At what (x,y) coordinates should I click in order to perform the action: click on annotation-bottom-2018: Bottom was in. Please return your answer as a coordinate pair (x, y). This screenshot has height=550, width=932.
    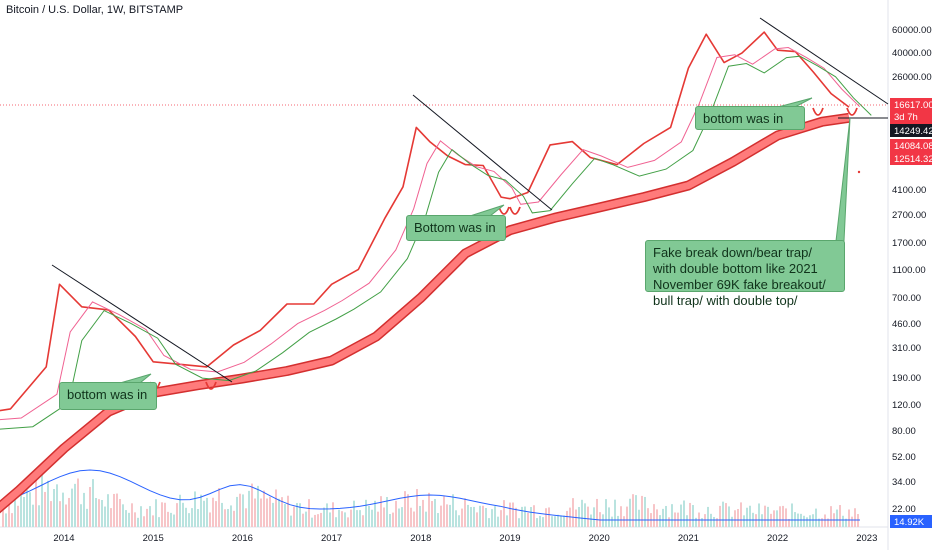
    Looking at the image, I should click on (456, 228).